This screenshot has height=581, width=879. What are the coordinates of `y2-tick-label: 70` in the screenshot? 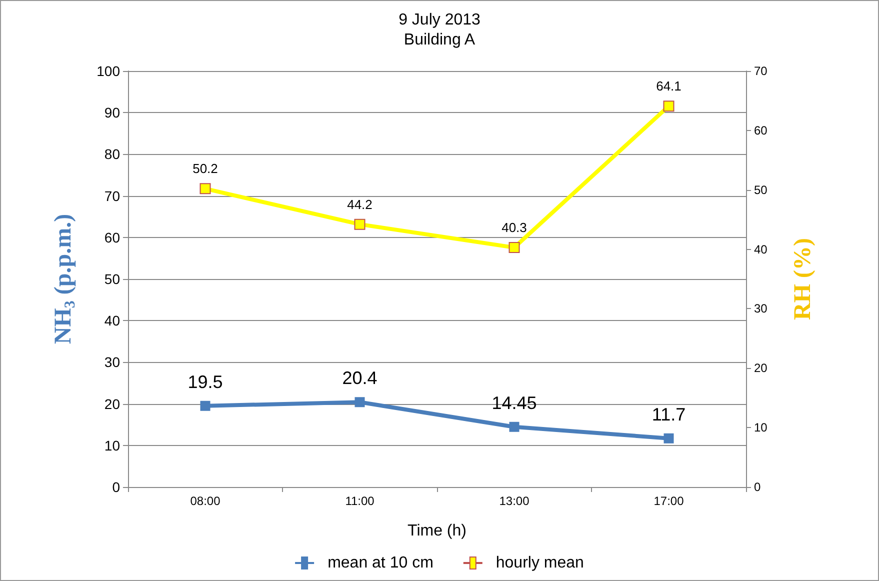 It's located at (761, 71).